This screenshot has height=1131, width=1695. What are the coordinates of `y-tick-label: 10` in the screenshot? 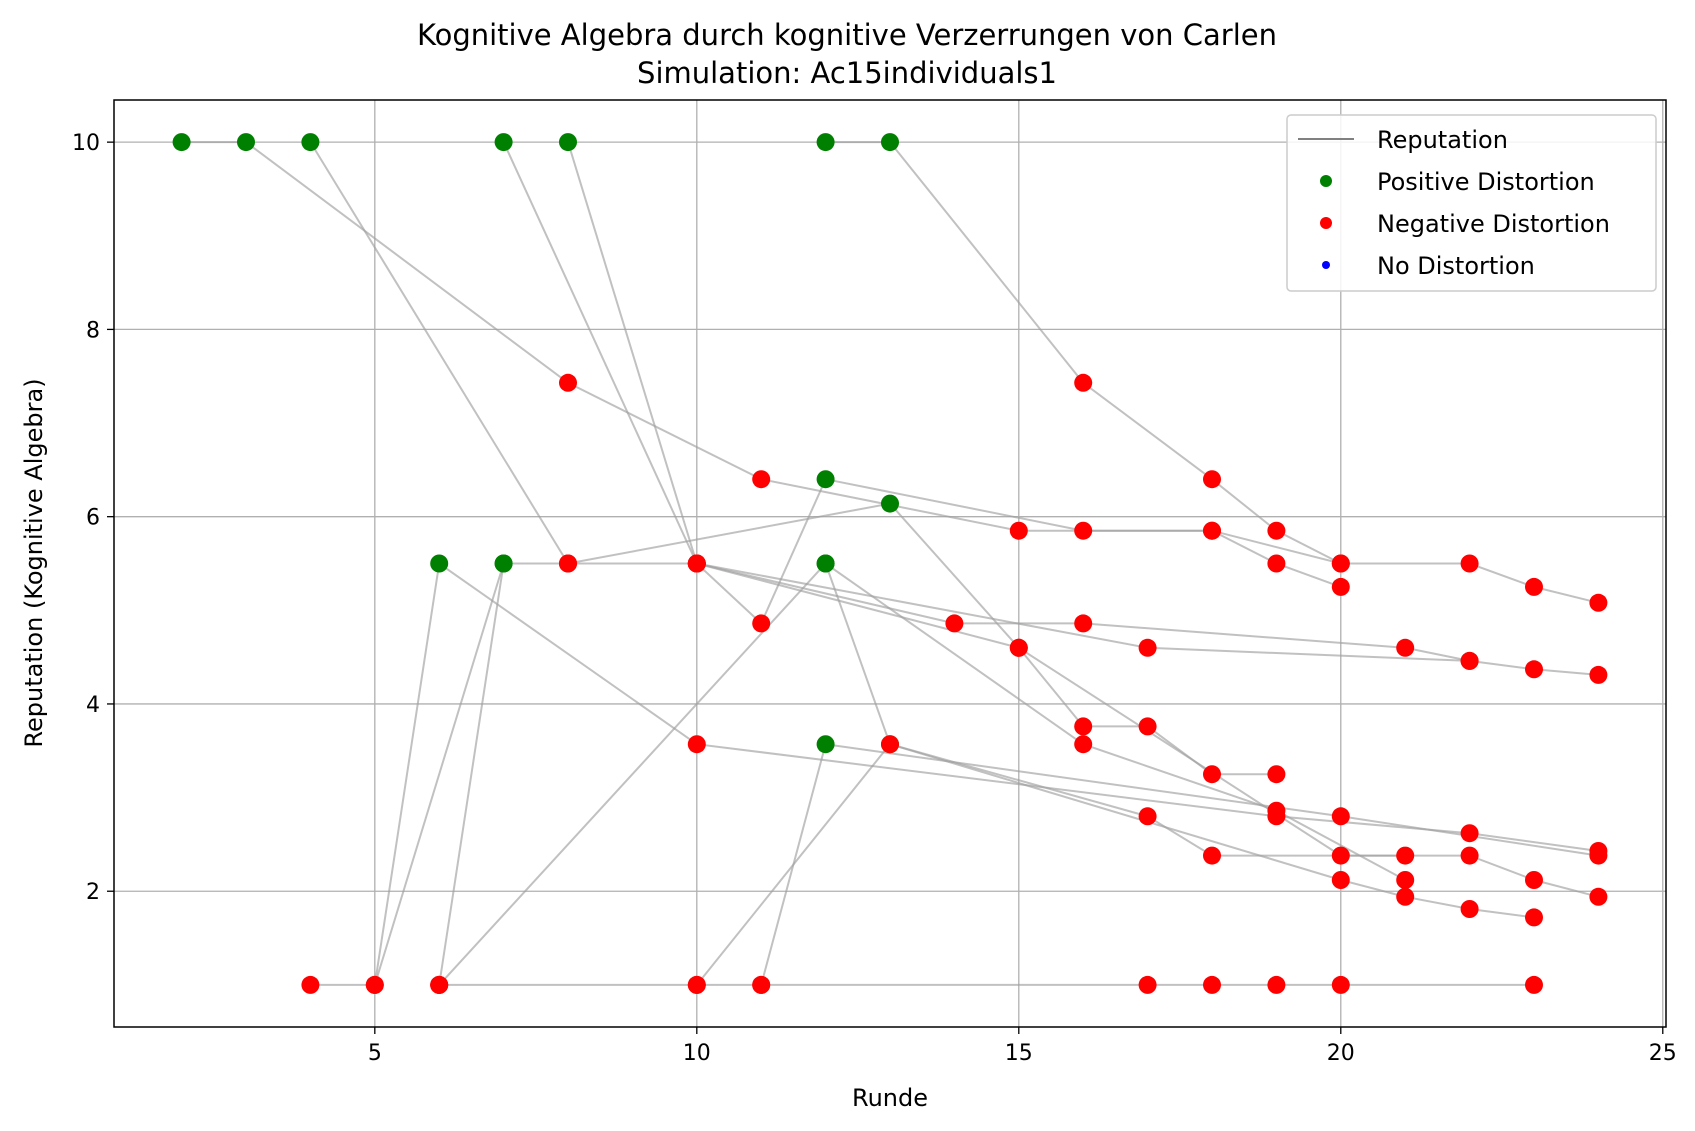 It's located at (86, 143).